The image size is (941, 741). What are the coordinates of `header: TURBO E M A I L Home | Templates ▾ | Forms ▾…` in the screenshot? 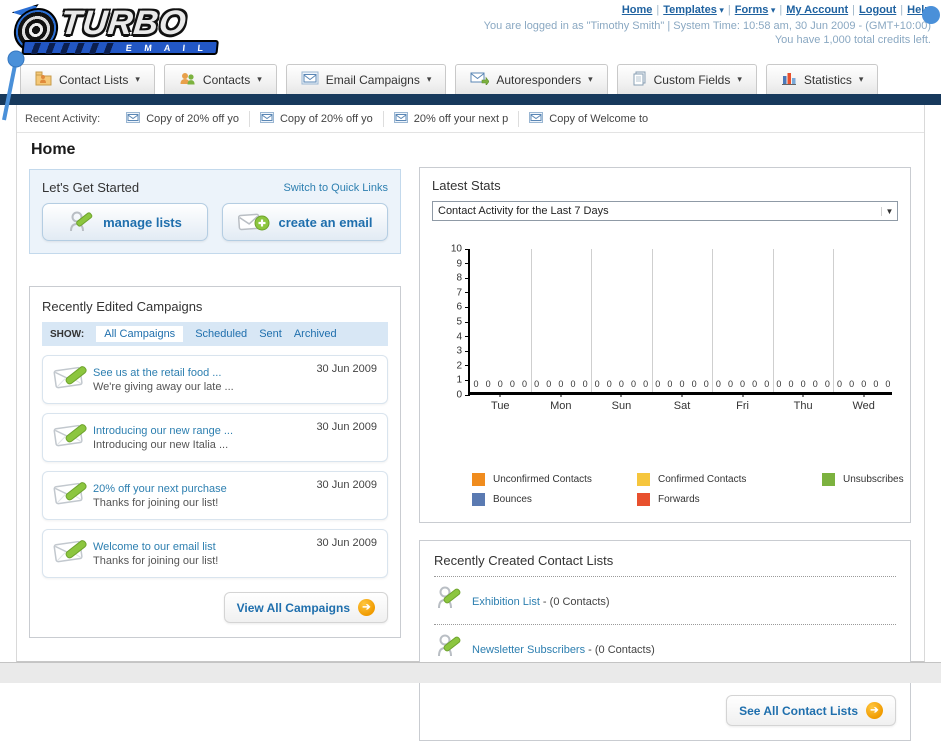 It's located at (470, 30).